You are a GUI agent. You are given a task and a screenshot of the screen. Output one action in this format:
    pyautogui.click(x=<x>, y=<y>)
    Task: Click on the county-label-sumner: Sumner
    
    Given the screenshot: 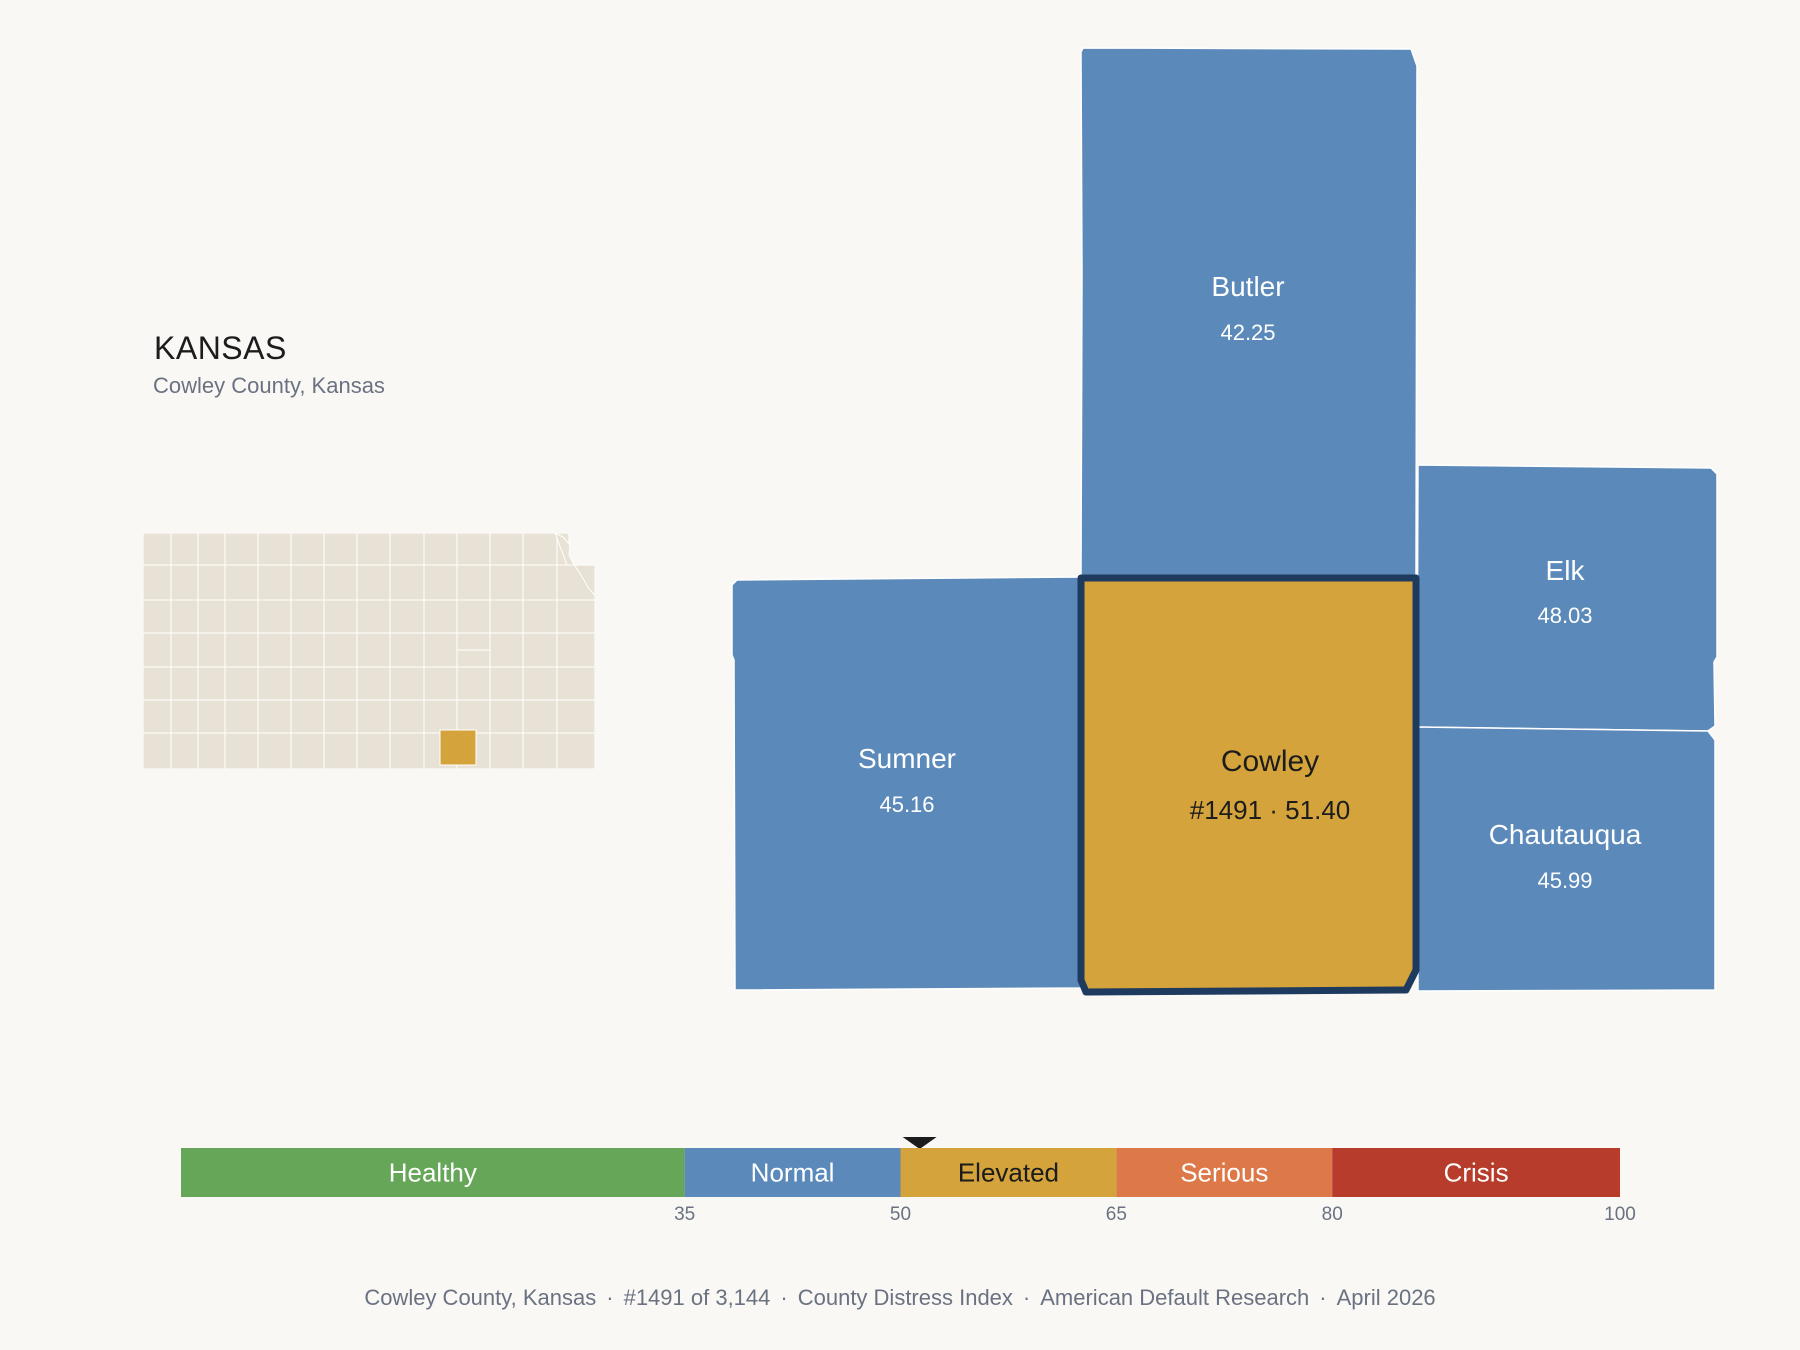 What is the action you would take?
    pyautogui.click(x=907, y=758)
    